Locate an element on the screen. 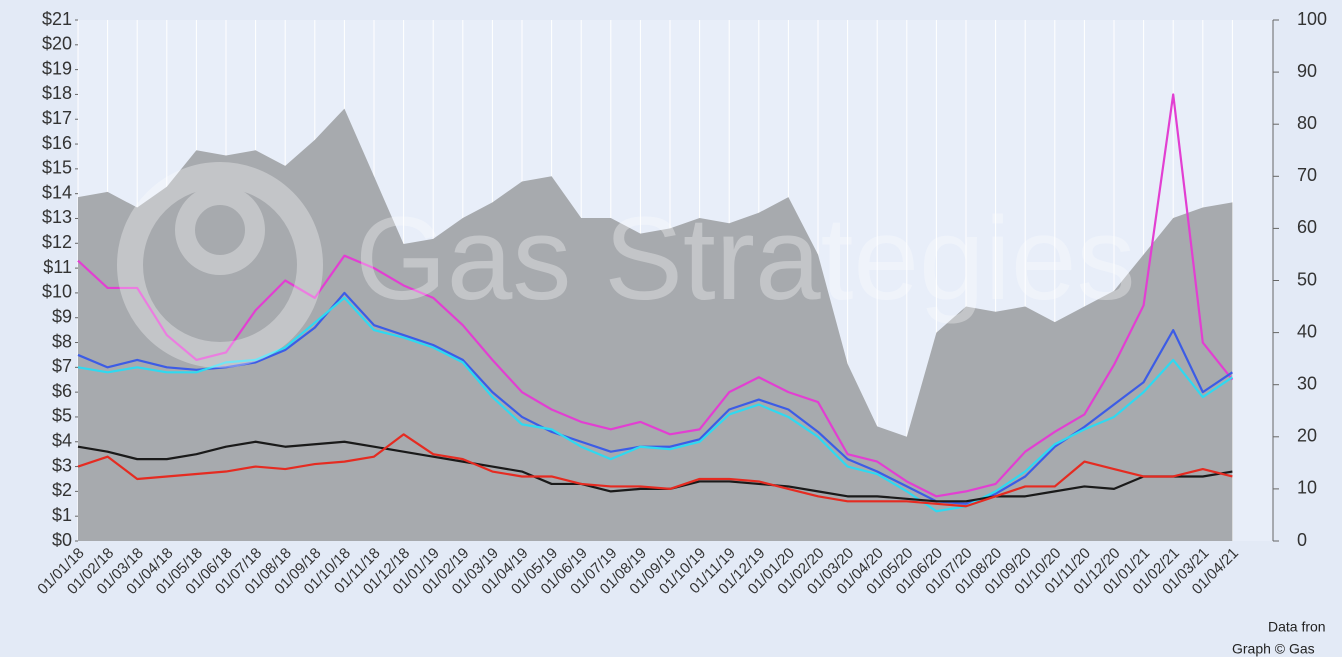  y2-tick-label: 40 is located at coordinates (1307, 331).